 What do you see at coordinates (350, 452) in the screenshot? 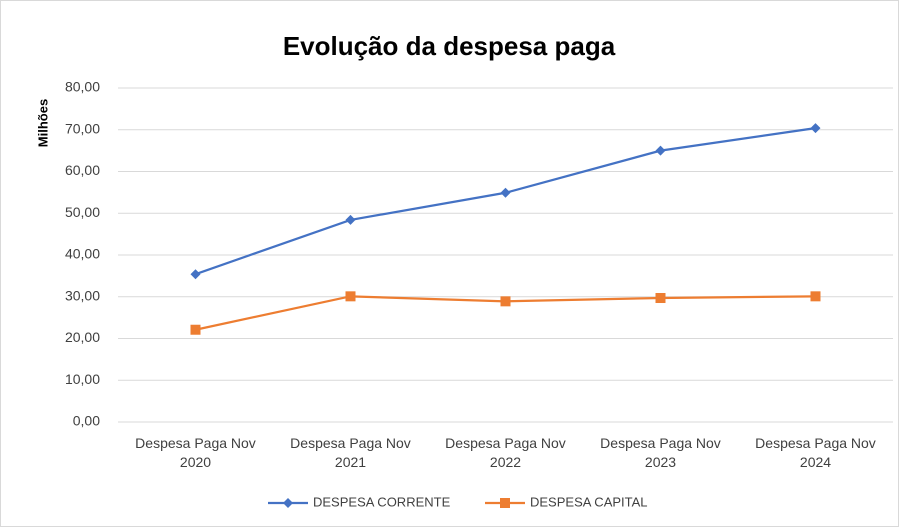
I see `x-tick-label: Despesa Paga Nov 2021` at bounding box center [350, 452].